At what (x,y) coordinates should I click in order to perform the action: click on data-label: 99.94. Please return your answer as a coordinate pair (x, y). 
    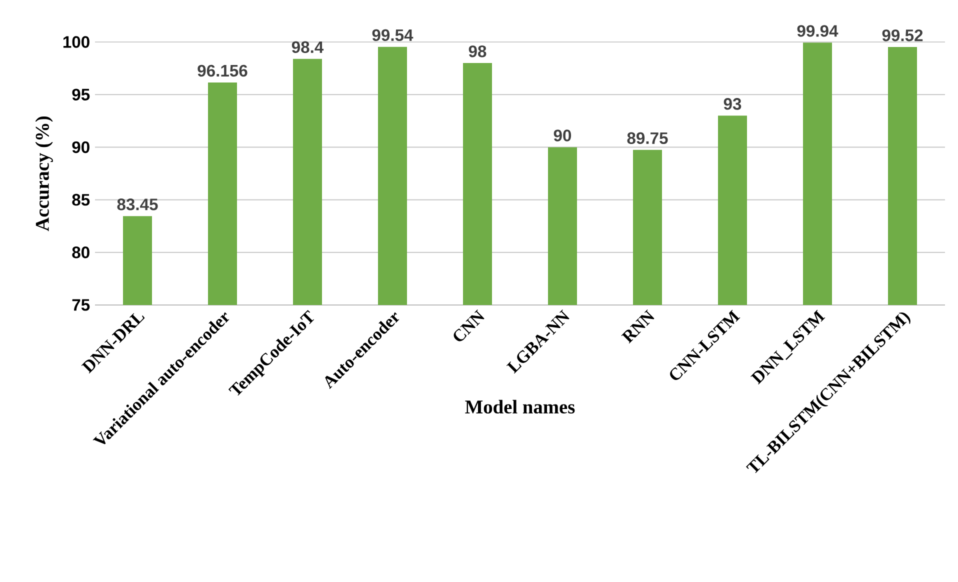
    Looking at the image, I should click on (817, 31).